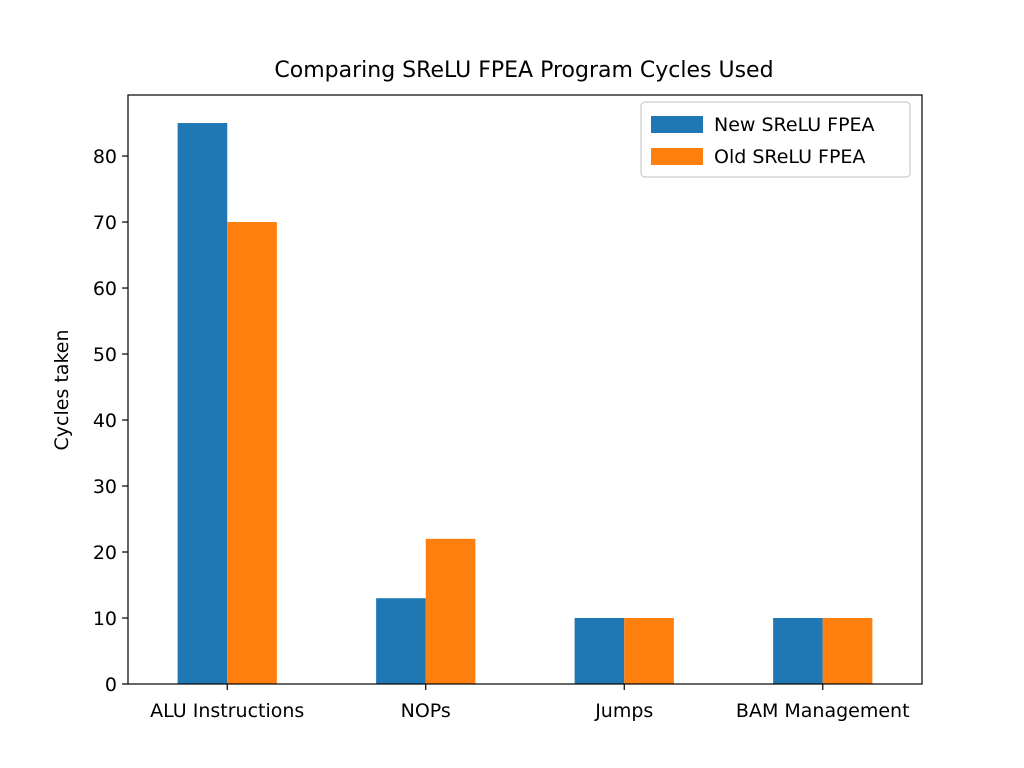 This screenshot has width=1024, height=768. What do you see at coordinates (623, 711) in the screenshot?
I see `x-tick-label: Jumps` at bounding box center [623, 711].